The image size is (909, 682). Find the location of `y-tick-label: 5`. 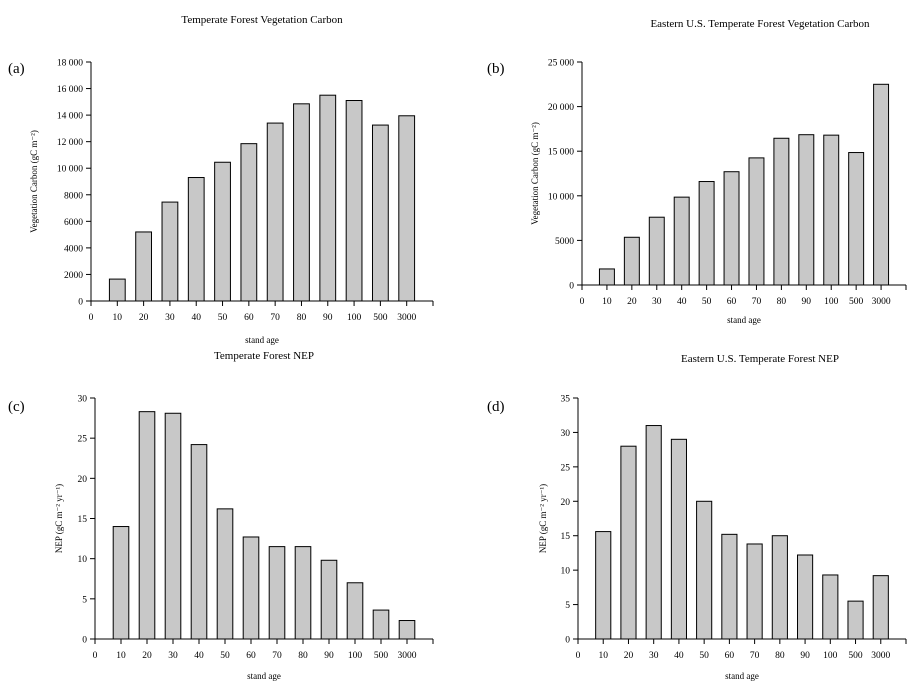

y-tick-label: 5 is located at coordinates (567, 606).